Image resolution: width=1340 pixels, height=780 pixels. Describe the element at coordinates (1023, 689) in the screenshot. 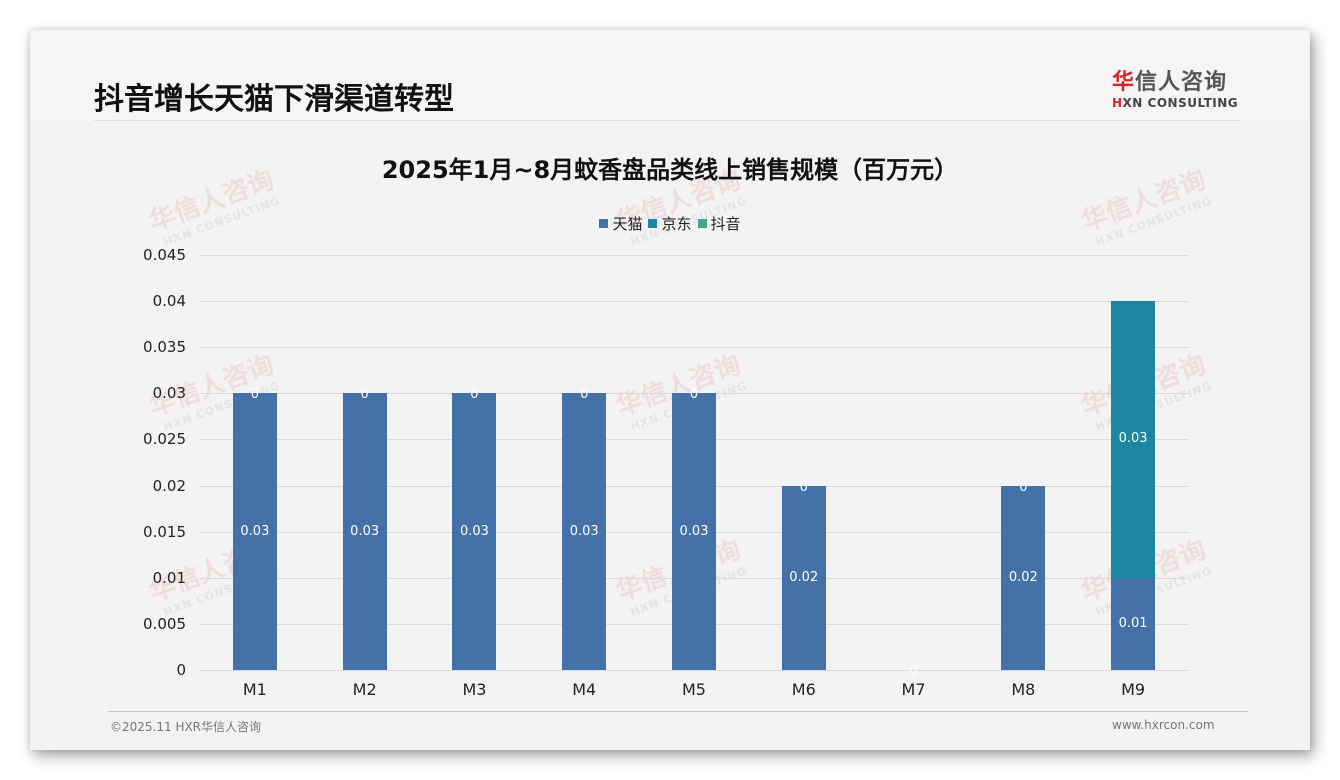

I see `x-axis-tick-label: M8` at that location.